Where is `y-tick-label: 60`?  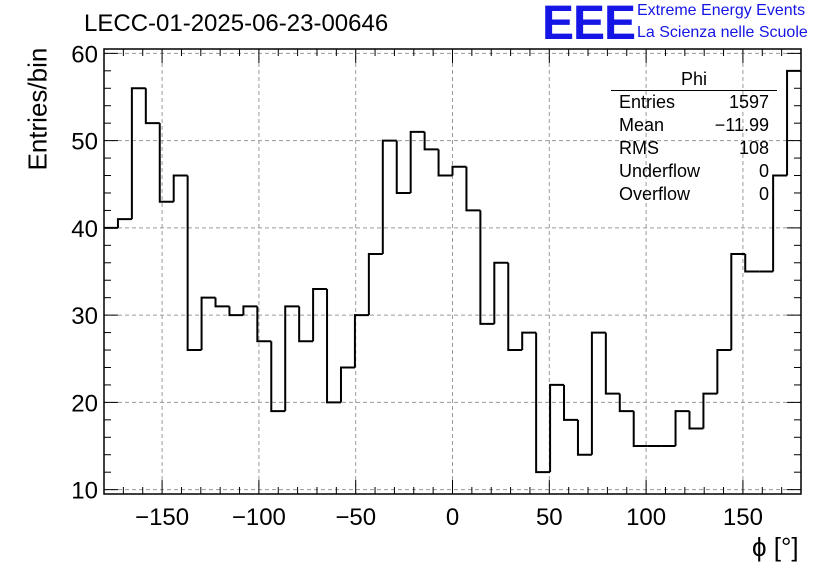
y-tick-label: 60 is located at coordinates (84, 54).